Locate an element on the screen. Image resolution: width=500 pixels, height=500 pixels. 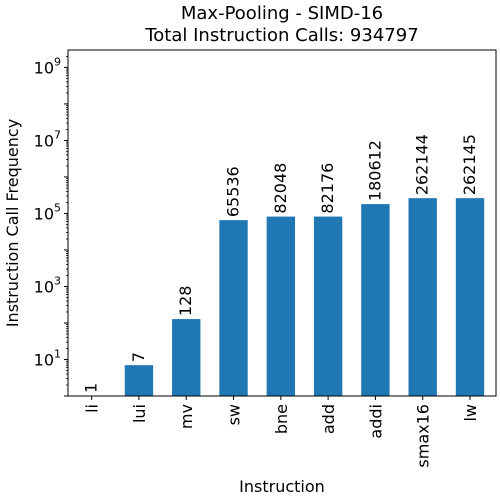
x-tick-label-add: add is located at coordinates (328, 419).